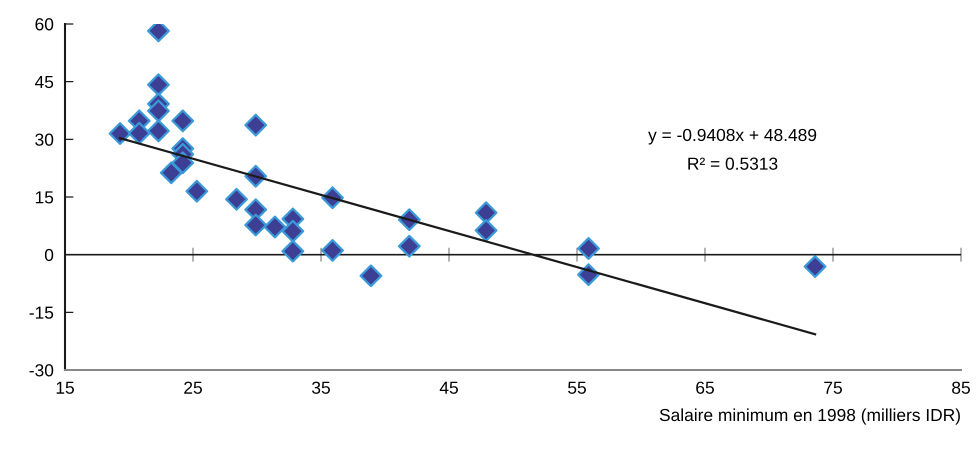 This screenshot has height=451, width=978. What do you see at coordinates (449, 388) in the screenshot?
I see `x-tick-label: 45` at bounding box center [449, 388].